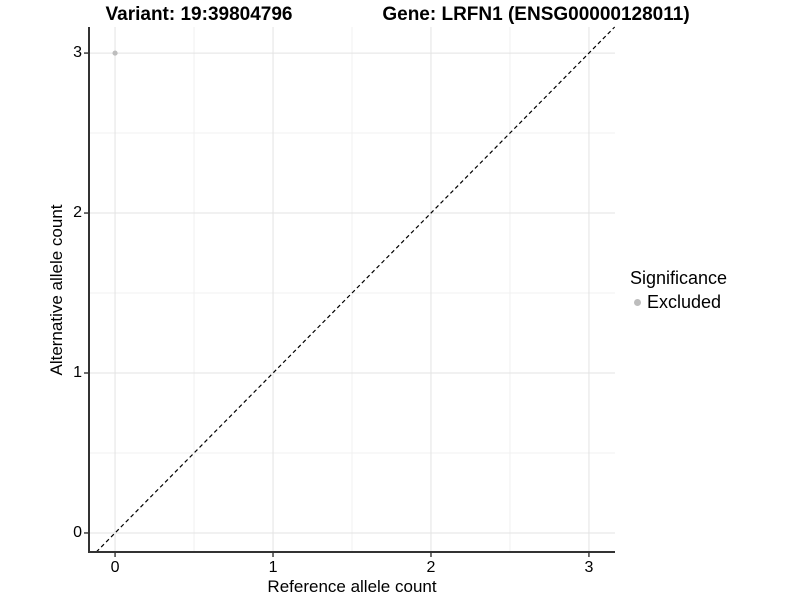 This screenshot has height=600, width=800. I want to click on y-tick-label: 0, so click(77, 532).